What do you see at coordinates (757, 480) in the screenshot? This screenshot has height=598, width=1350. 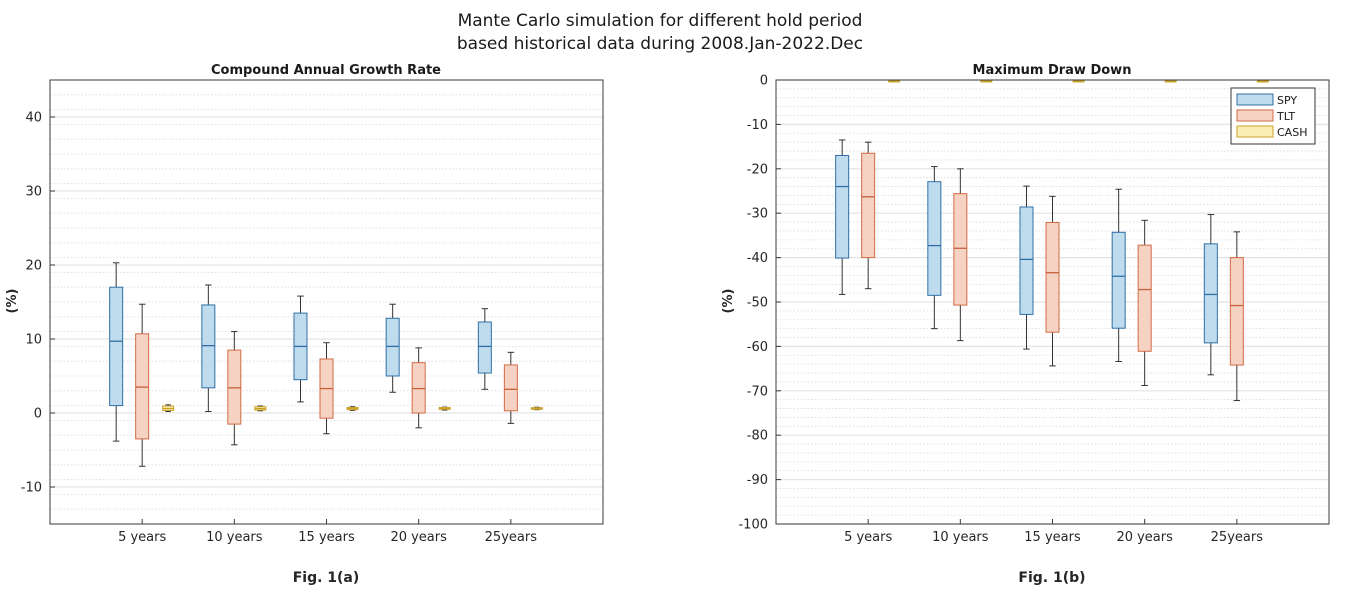 I see `drawdown-y-tick-label: -90` at bounding box center [757, 480].